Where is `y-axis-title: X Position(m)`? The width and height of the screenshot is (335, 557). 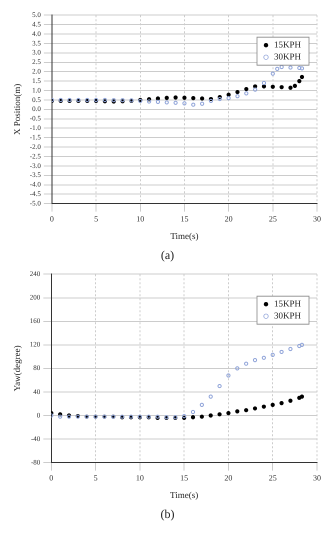
y-axis-title: X Position(m) is located at coordinates (17, 110).